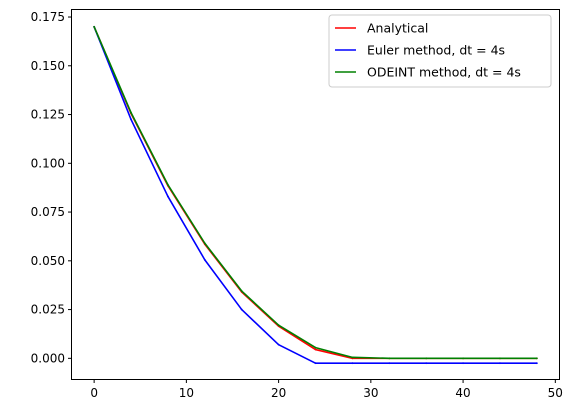 This screenshot has height=413, width=570. Describe the element at coordinates (278, 393) in the screenshot. I see `x-tick-label: 20` at that location.